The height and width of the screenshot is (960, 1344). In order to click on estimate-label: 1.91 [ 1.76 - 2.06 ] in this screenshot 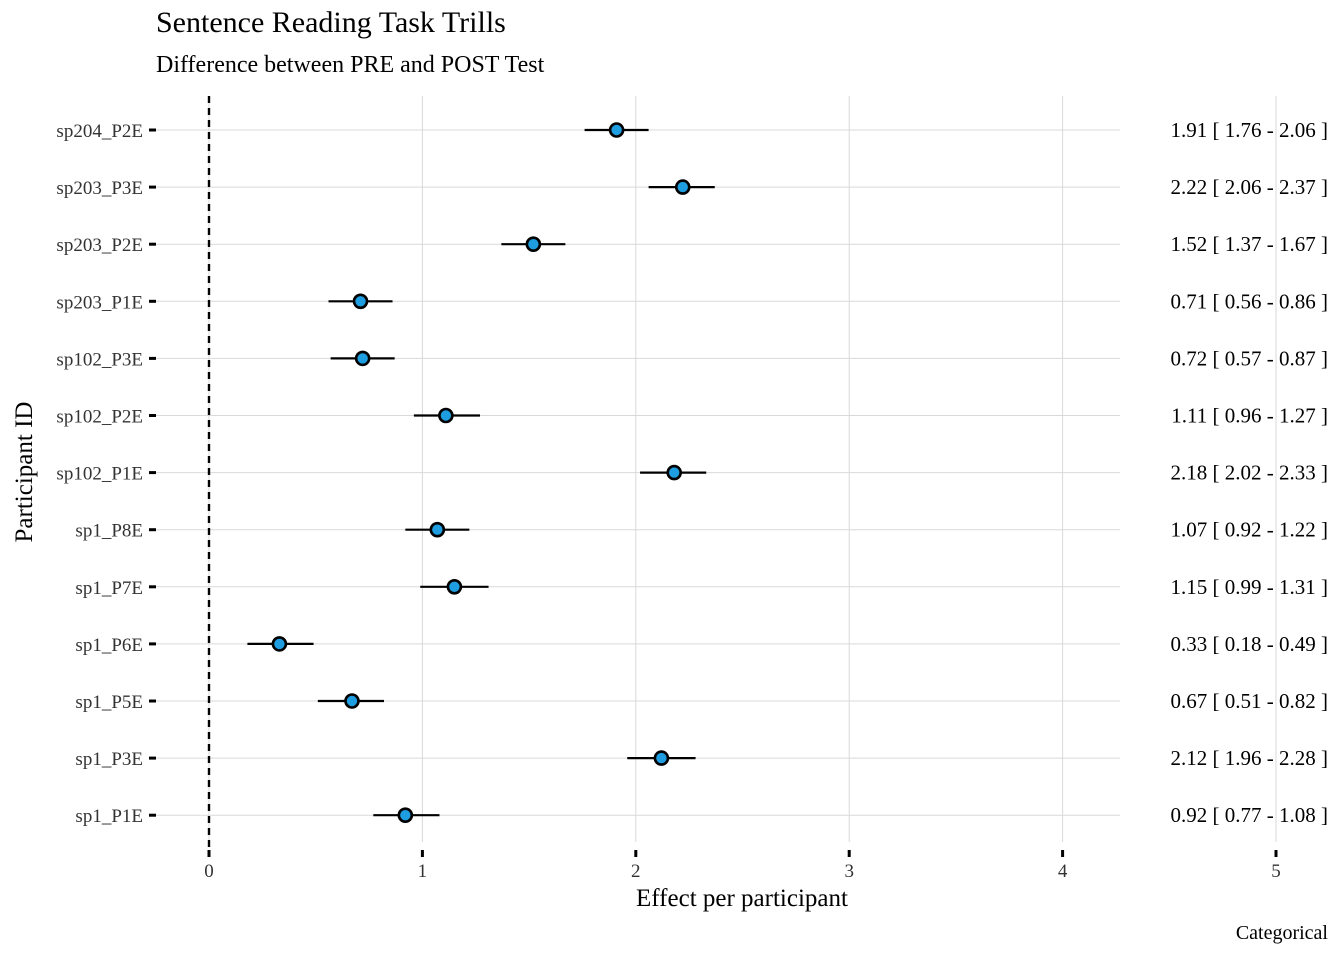, I will do `click(1249, 130)`.